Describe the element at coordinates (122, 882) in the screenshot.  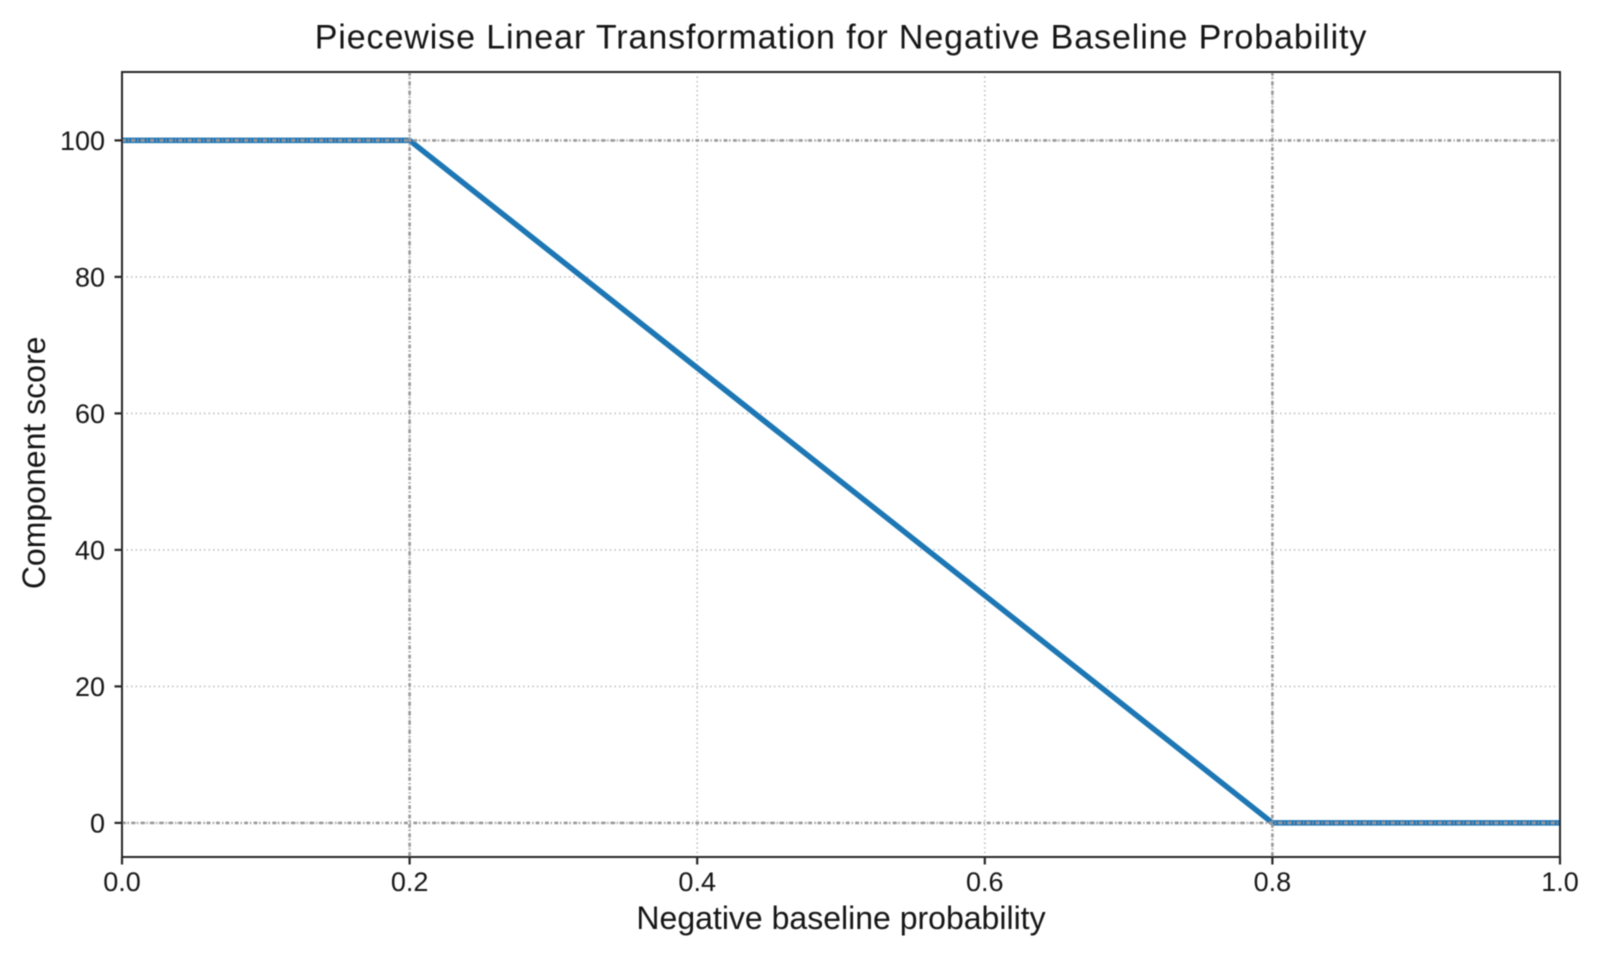
I see `svg-text: 0.0` at that location.